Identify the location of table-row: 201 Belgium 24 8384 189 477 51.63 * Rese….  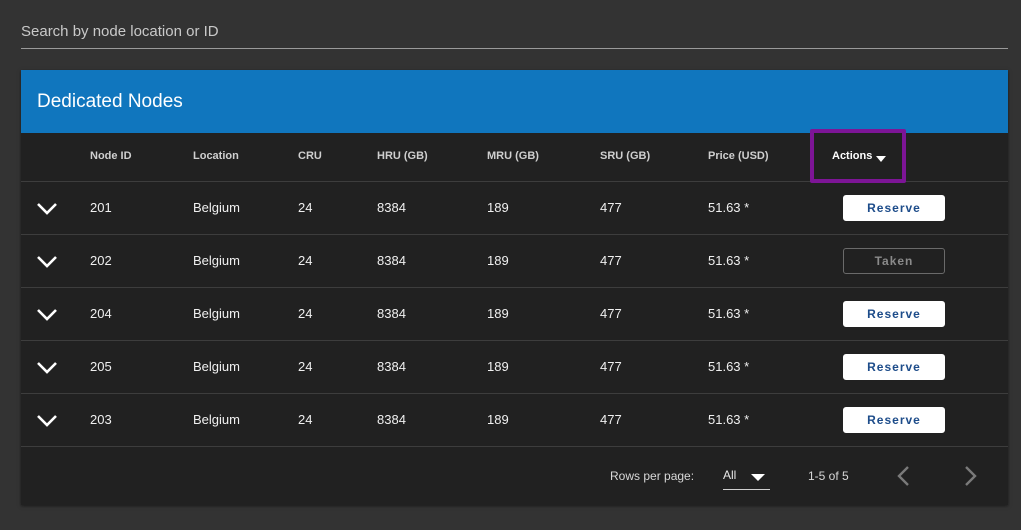
(514, 208).